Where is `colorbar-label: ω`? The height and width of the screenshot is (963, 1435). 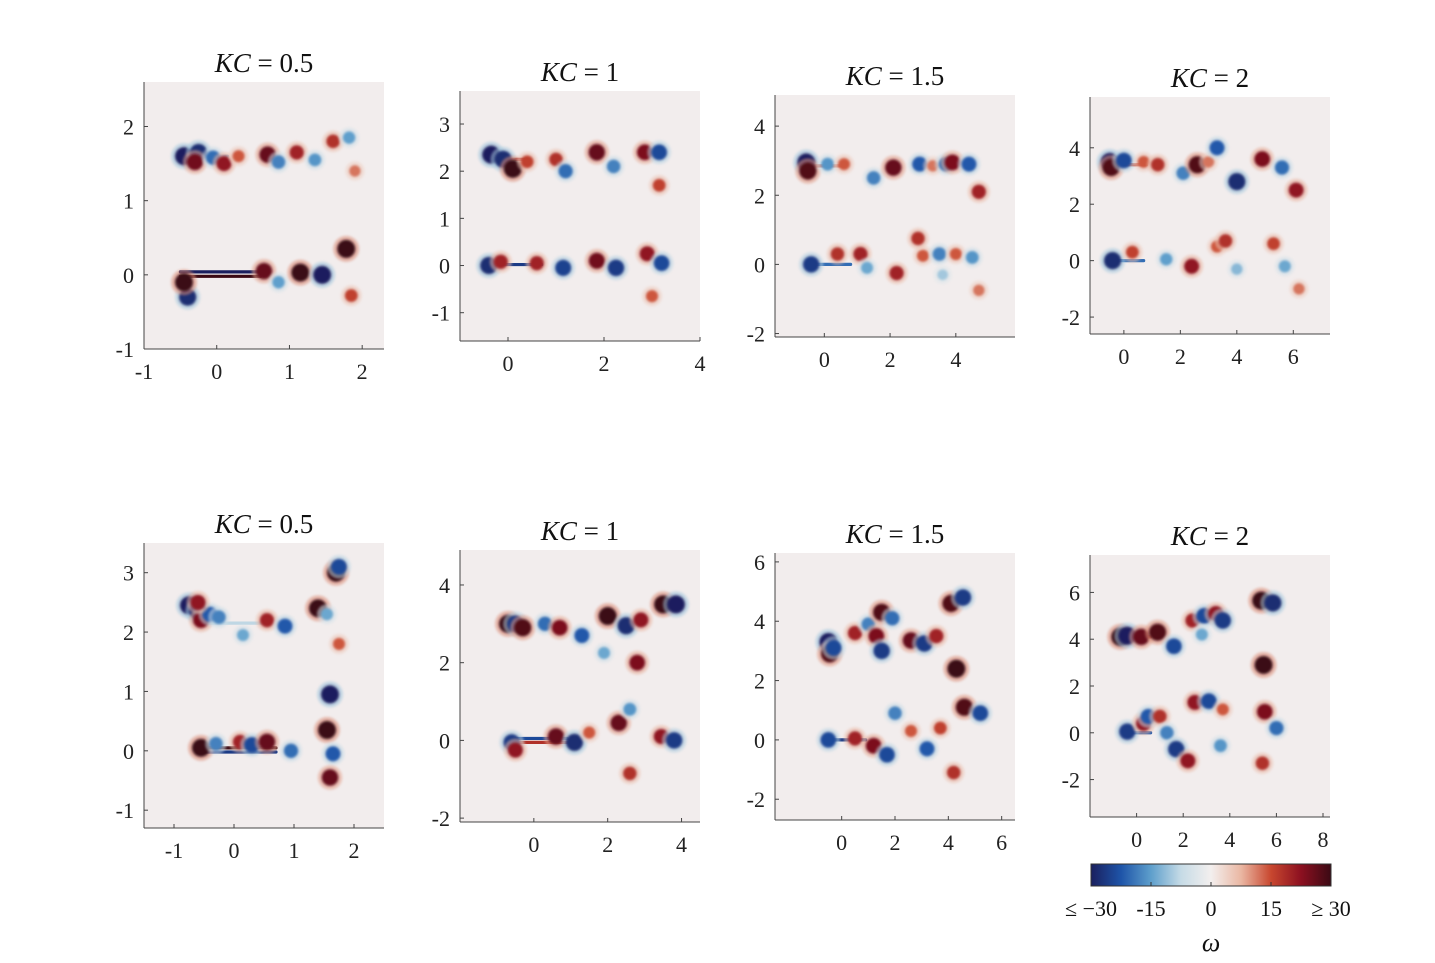
colorbar-label: ω is located at coordinates (1211, 942).